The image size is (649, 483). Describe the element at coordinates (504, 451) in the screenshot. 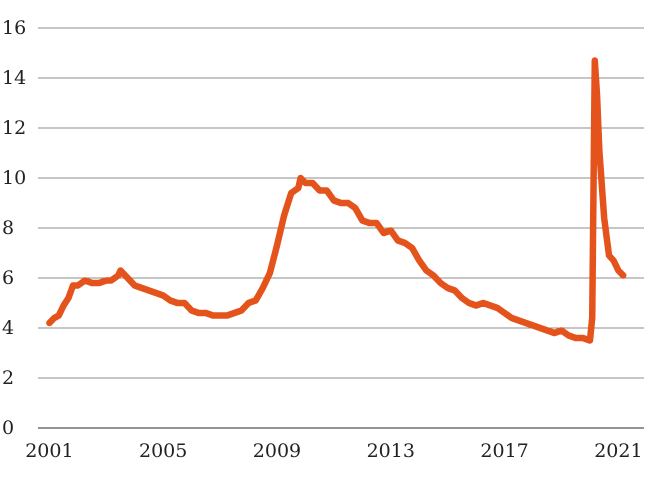

I see `x-tick-label: 2017` at that location.